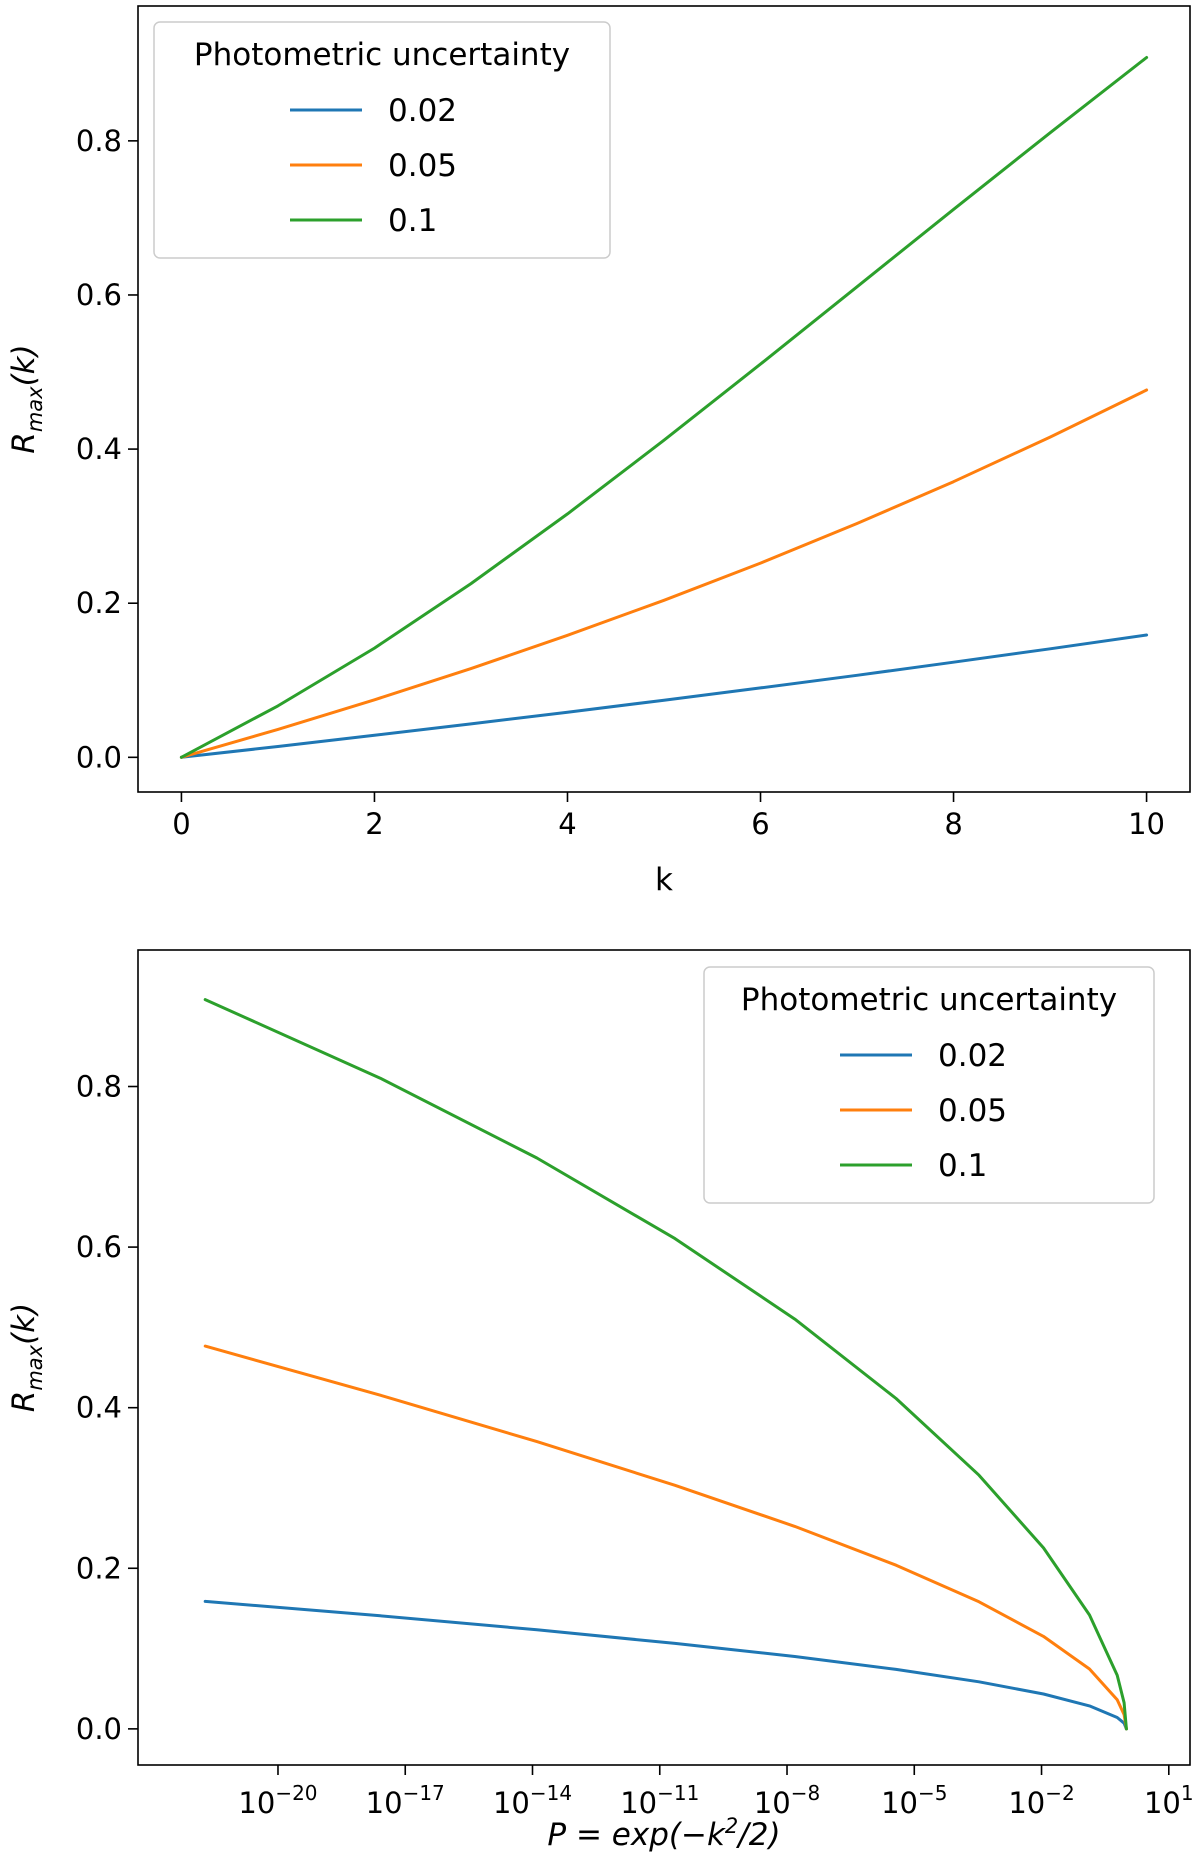 This screenshot has width=1200, height=1852. I want to click on x-tick-exponent: −11, so click(678, 1793).